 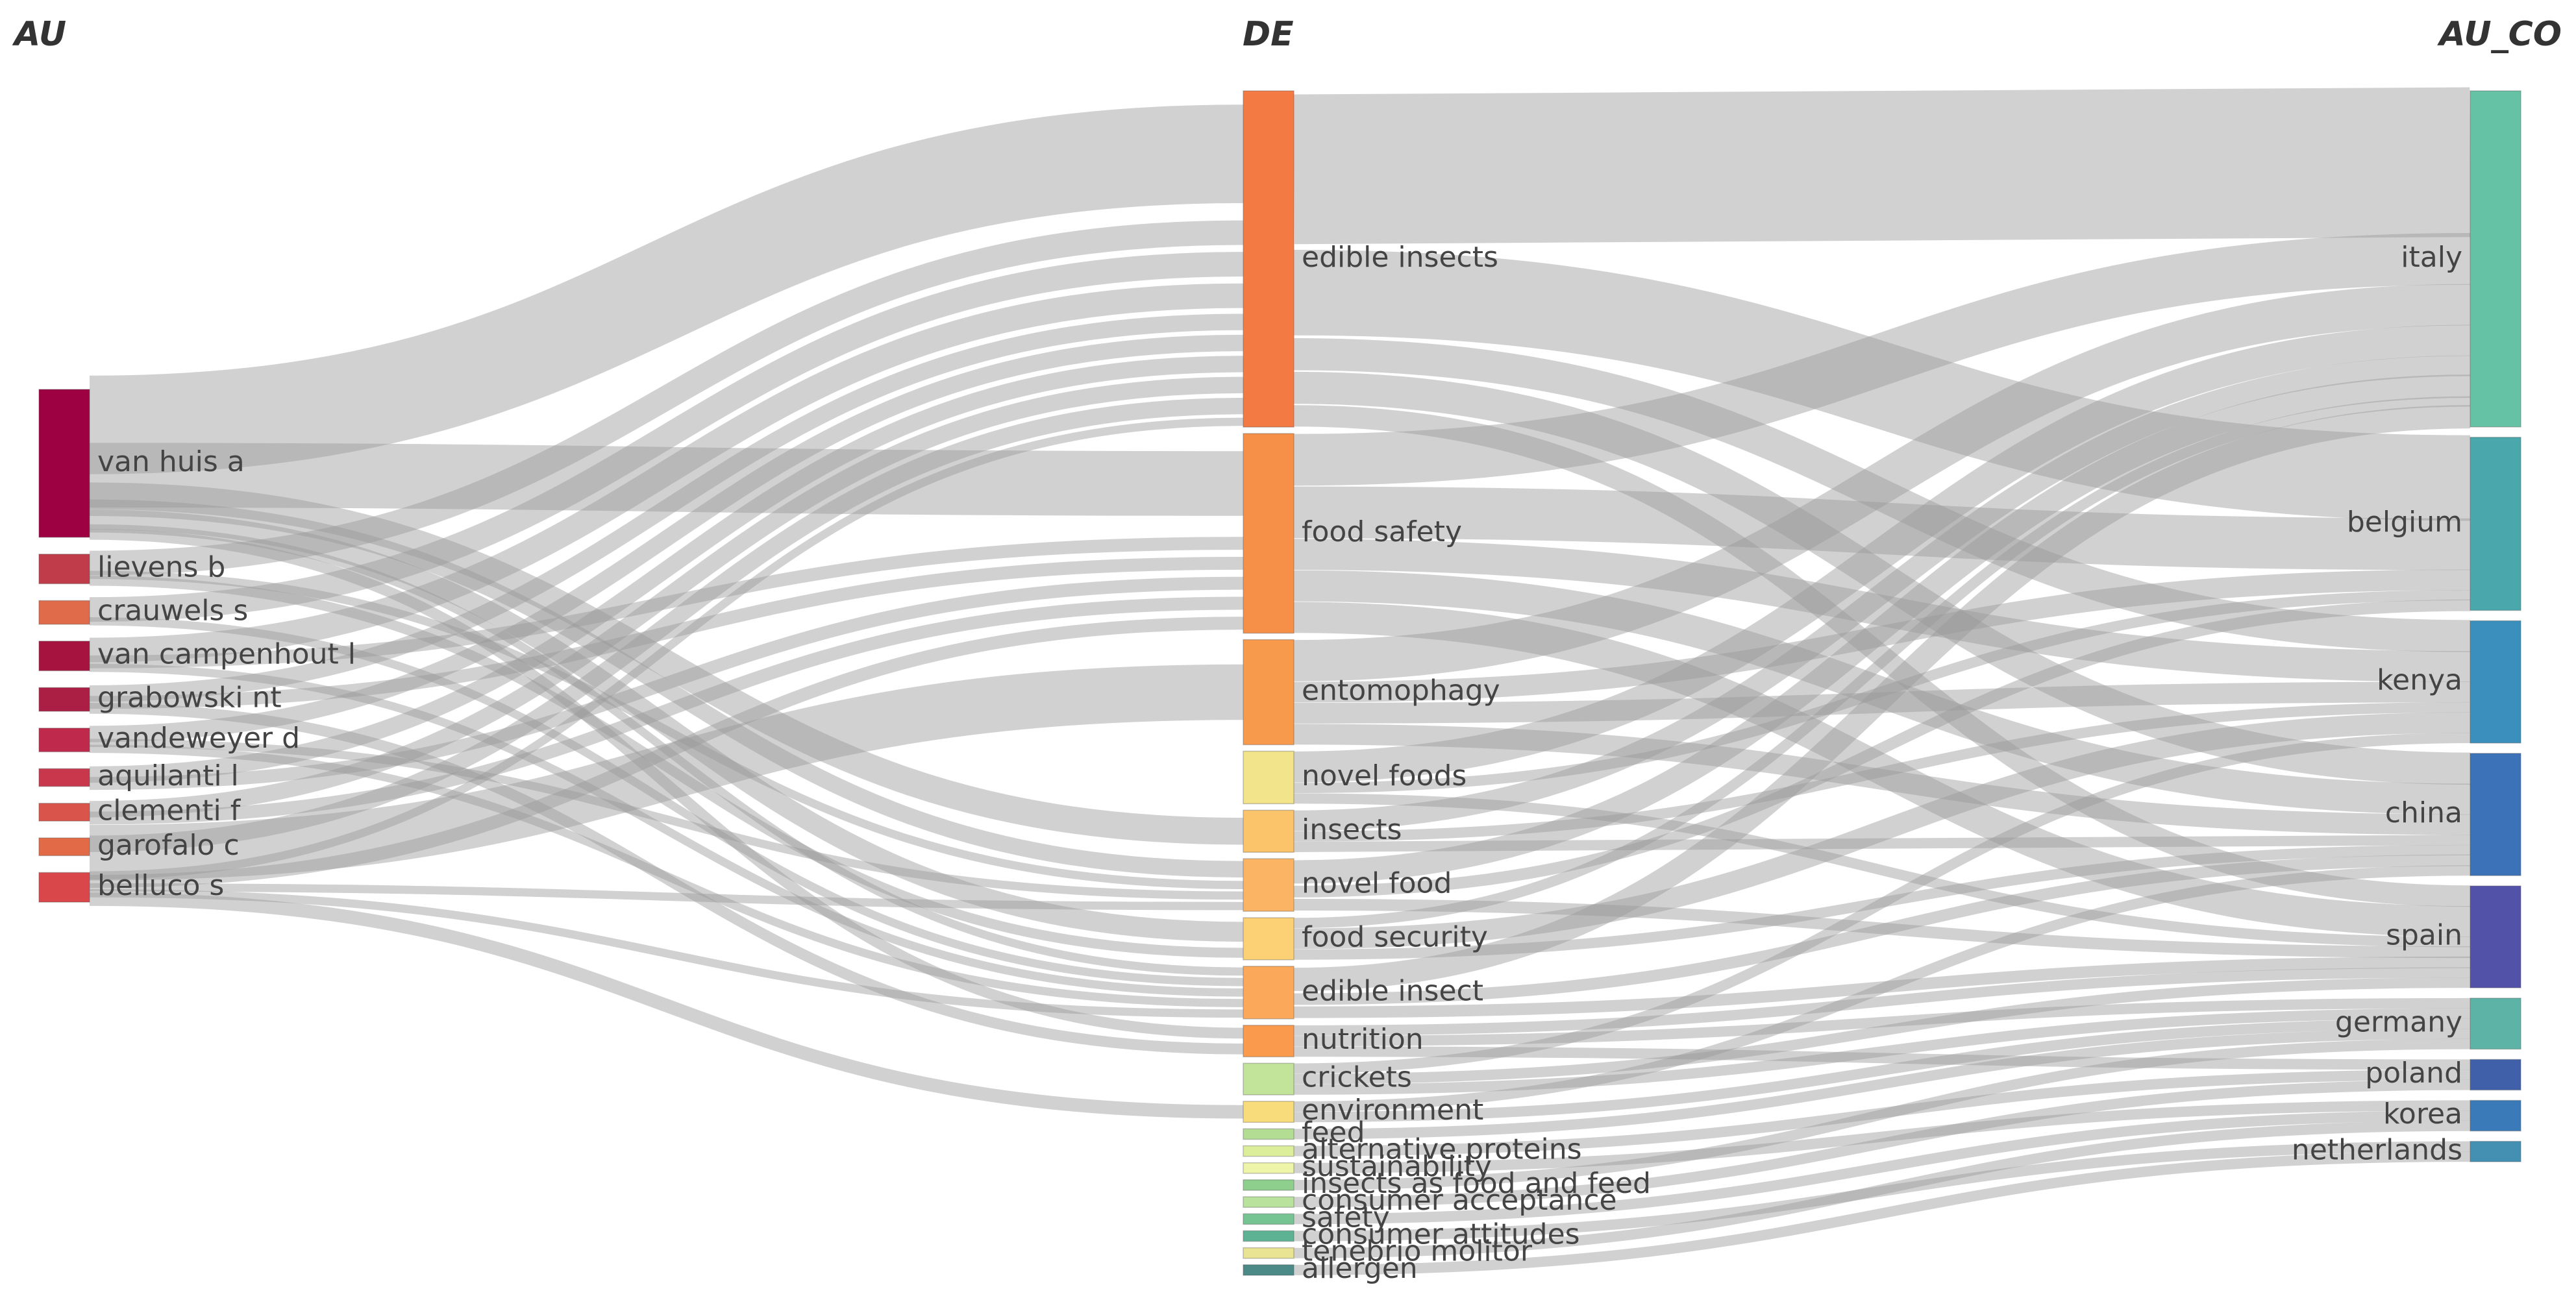 I want to click on link-novel-foods-to-spain, so click(x=1882, y=870).